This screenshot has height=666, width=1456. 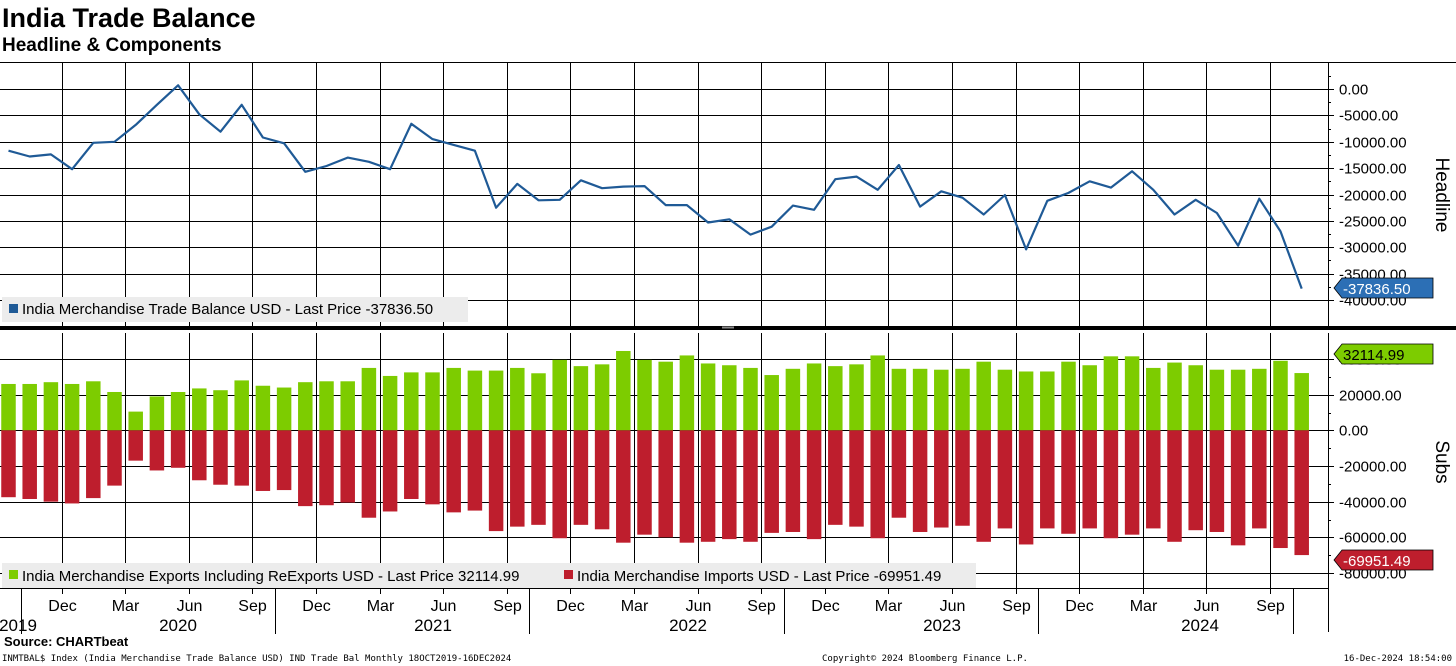 I want to click on source-note: Source: CHARTbeat, so click(x=66, y=641).